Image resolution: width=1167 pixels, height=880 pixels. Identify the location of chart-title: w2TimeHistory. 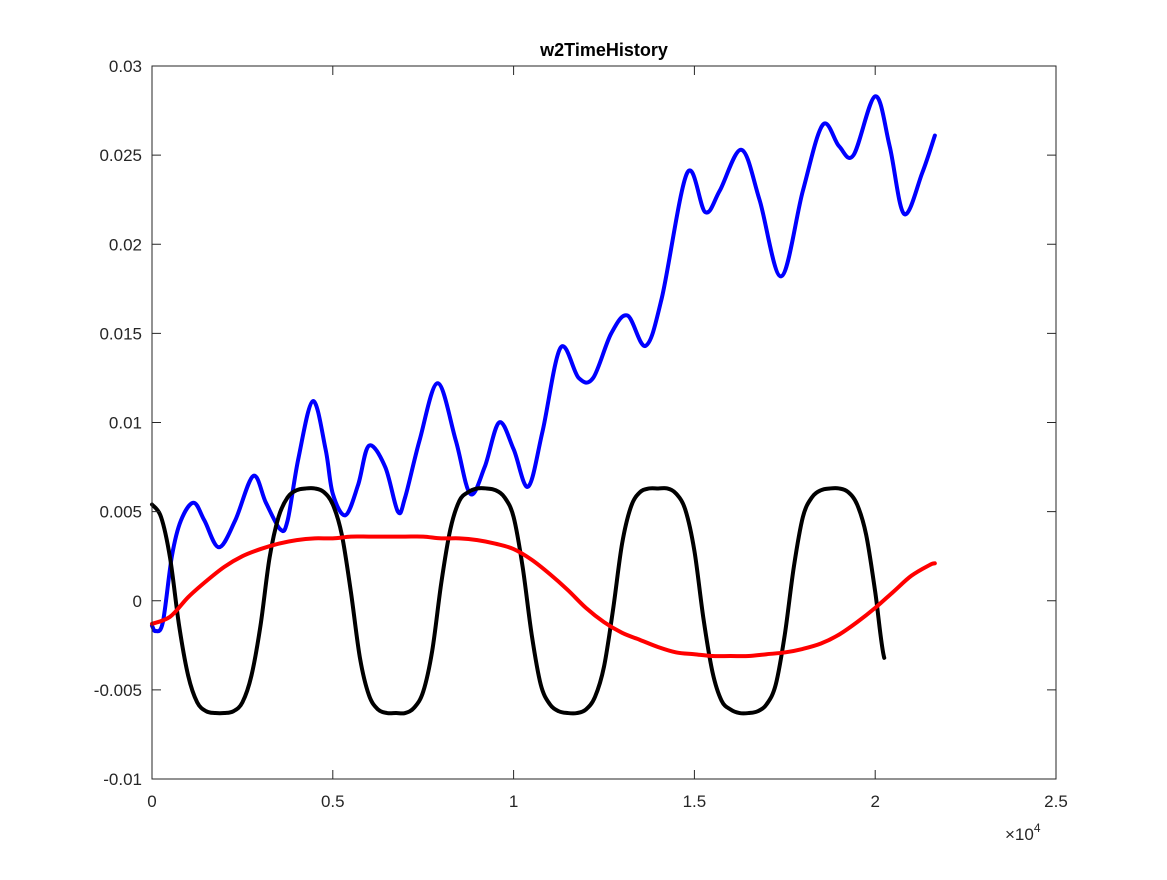
(603, 50).